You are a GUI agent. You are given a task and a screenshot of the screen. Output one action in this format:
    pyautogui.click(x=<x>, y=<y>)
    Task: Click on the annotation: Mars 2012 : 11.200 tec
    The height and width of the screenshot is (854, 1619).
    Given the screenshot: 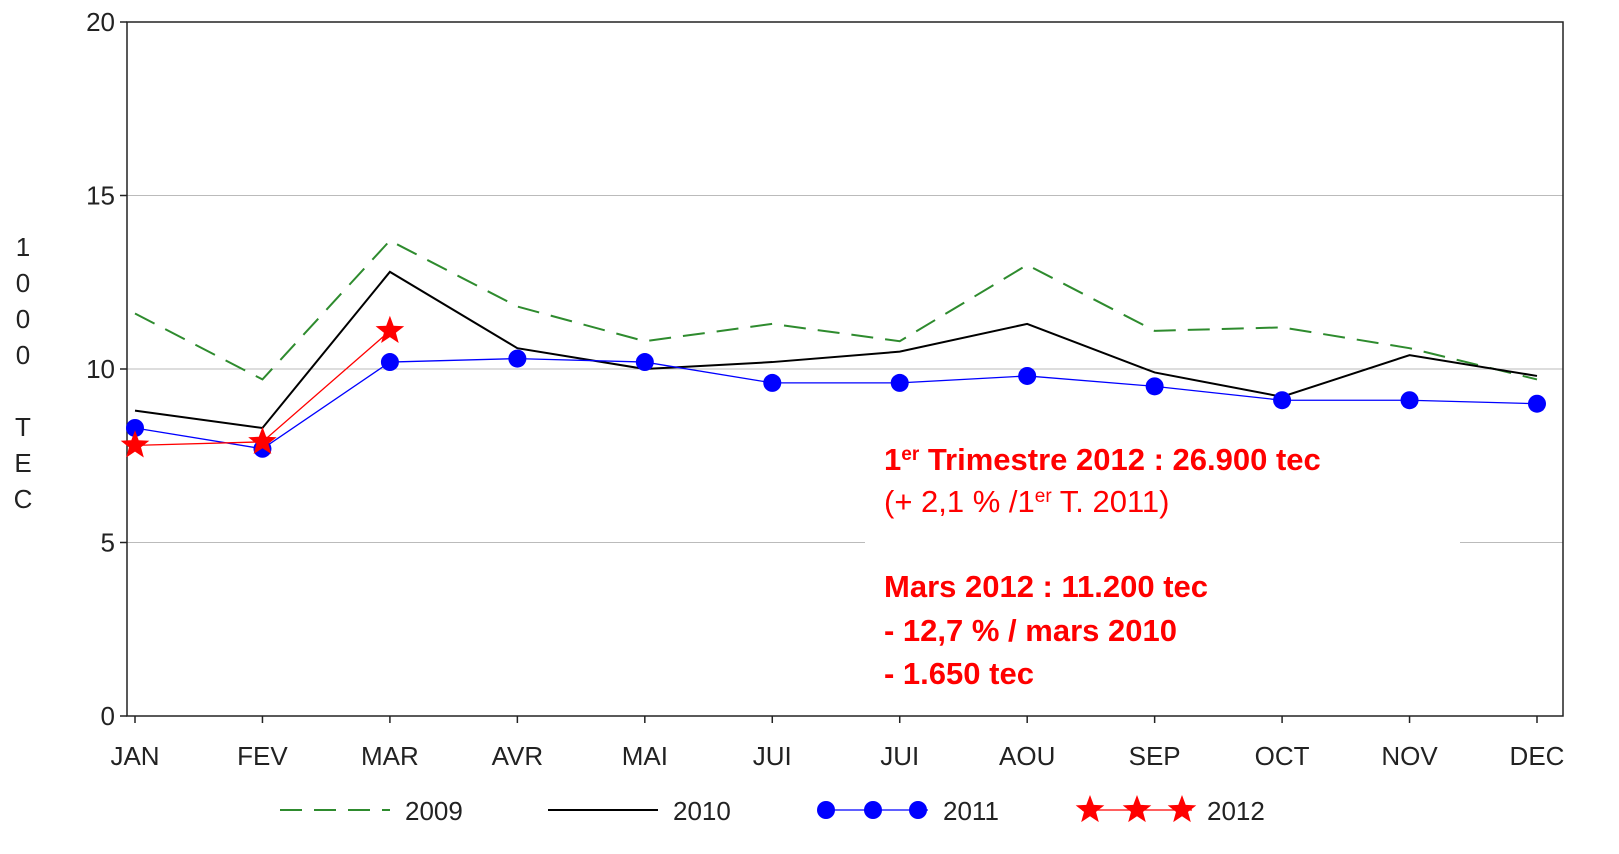 What is the action you would take?
    pyautogui.click(x=1046, y=586)
    